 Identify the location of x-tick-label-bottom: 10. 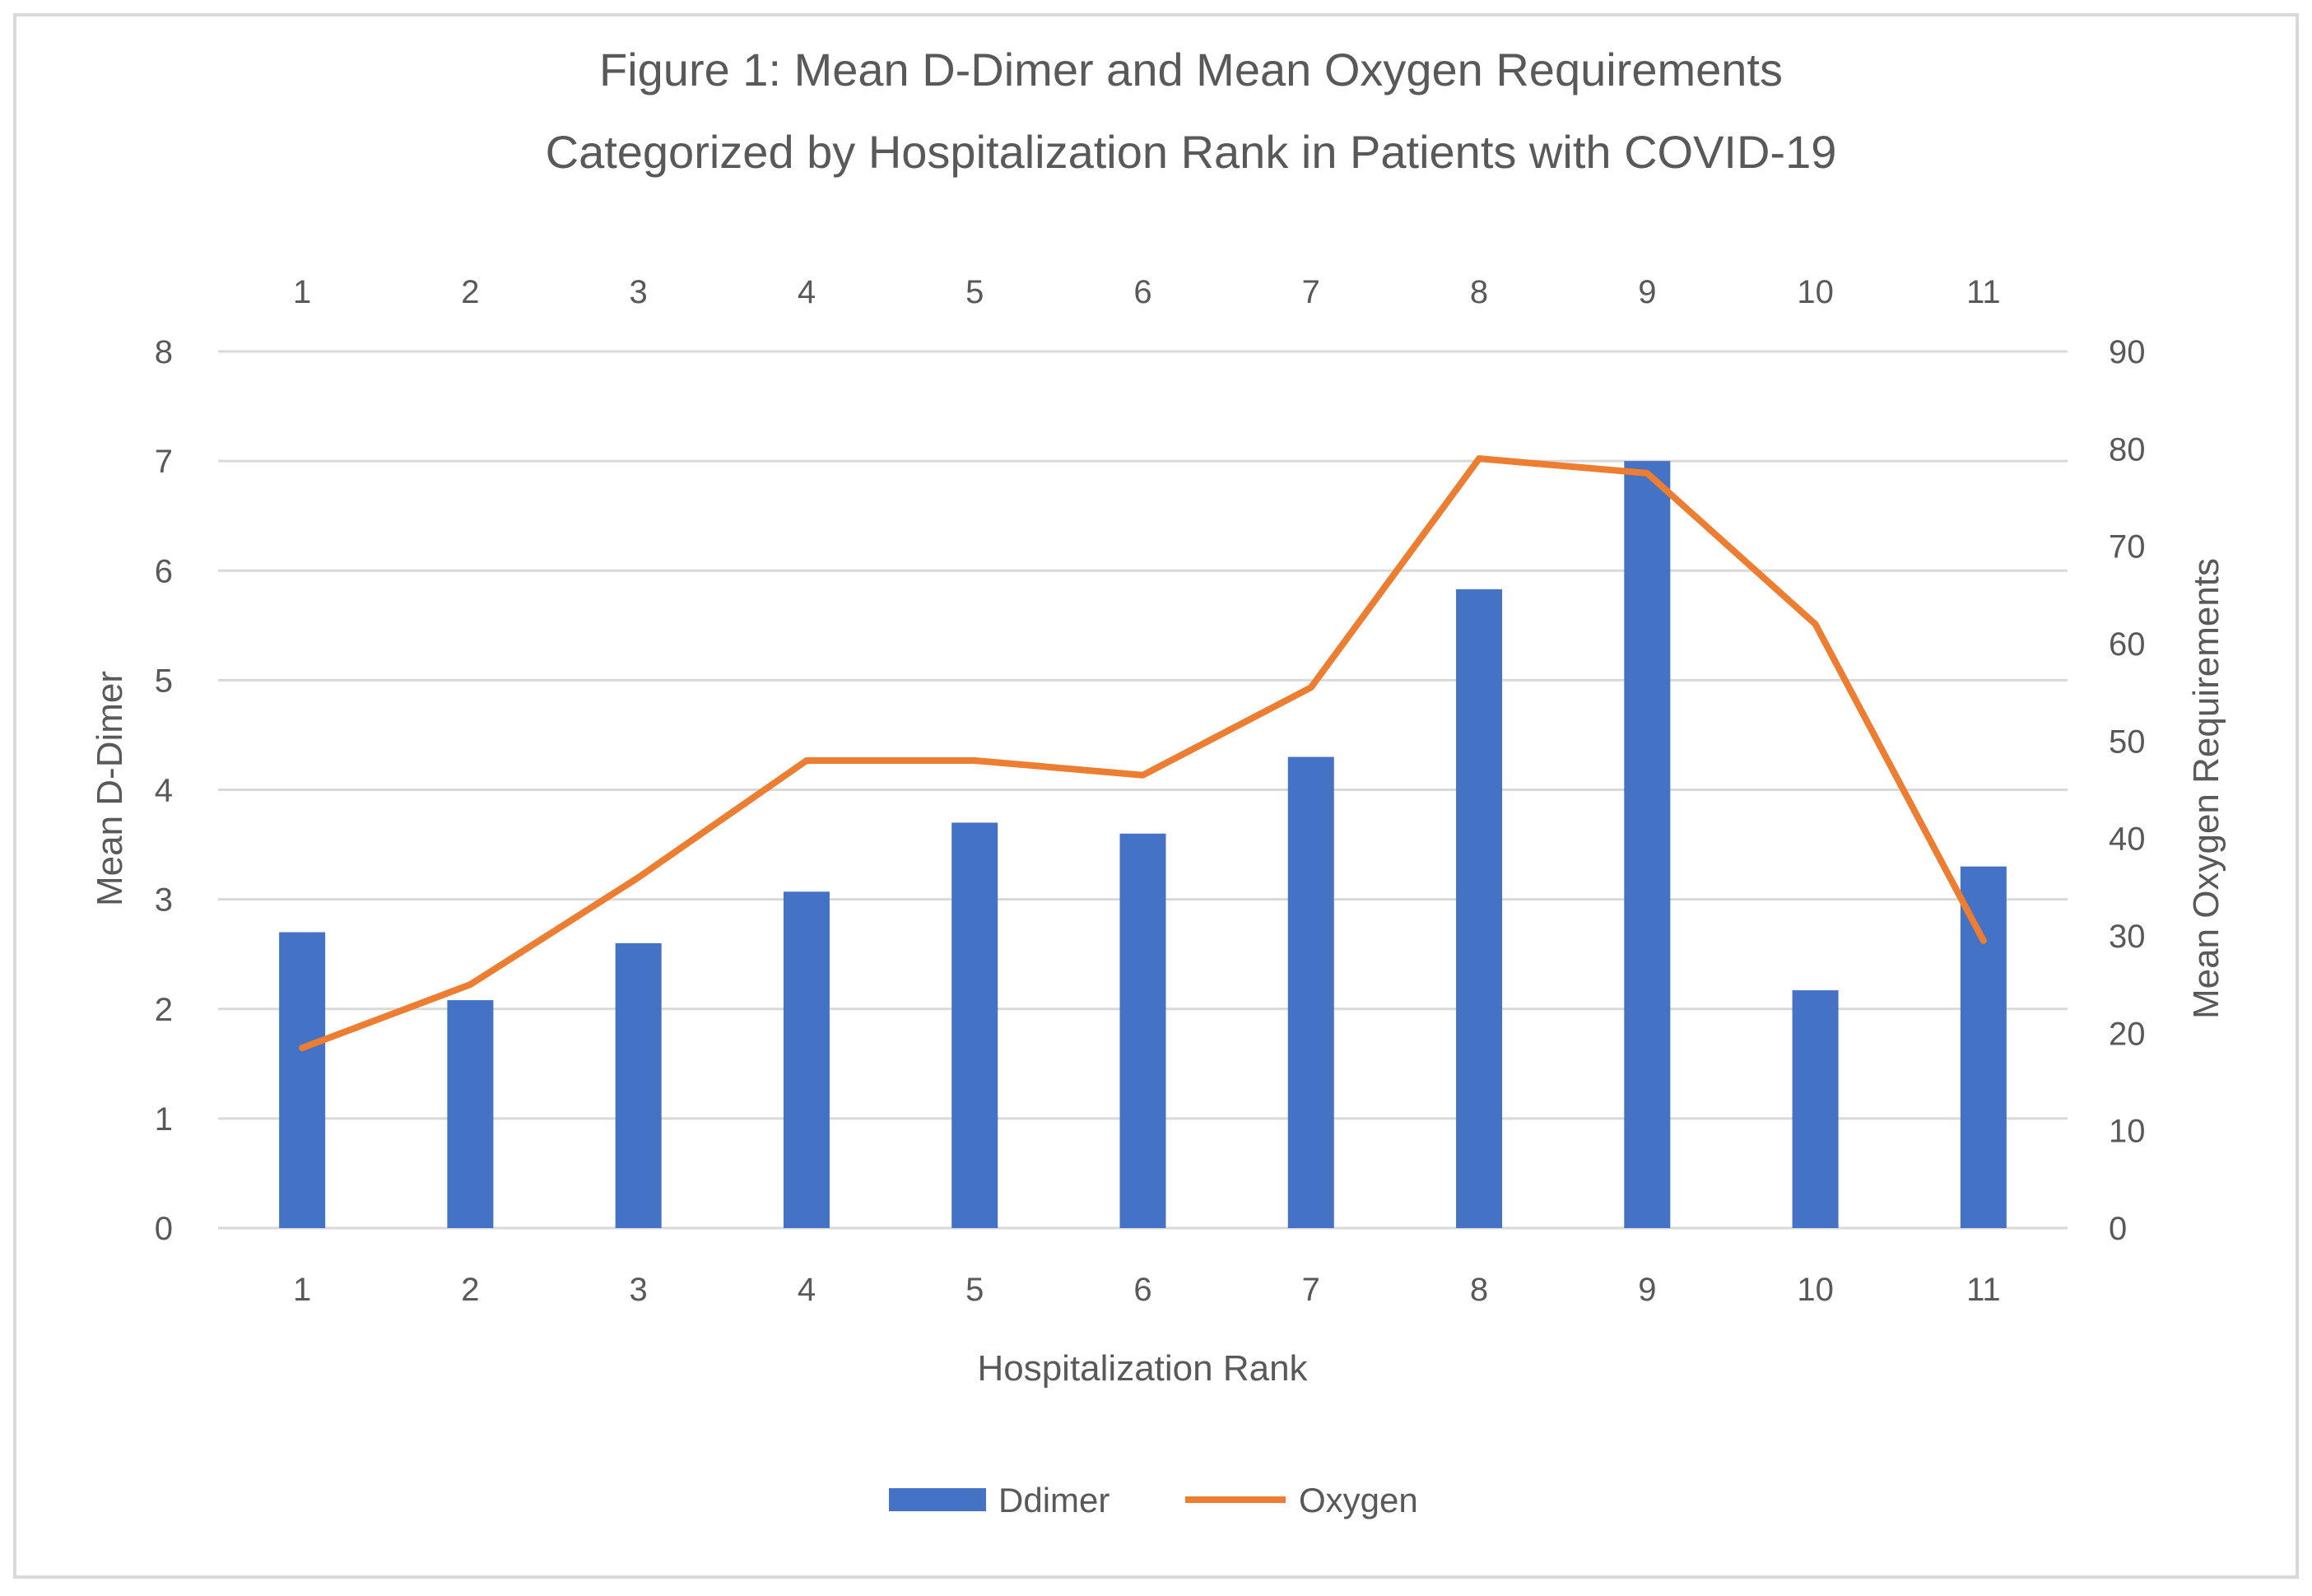
(1815, 1290).